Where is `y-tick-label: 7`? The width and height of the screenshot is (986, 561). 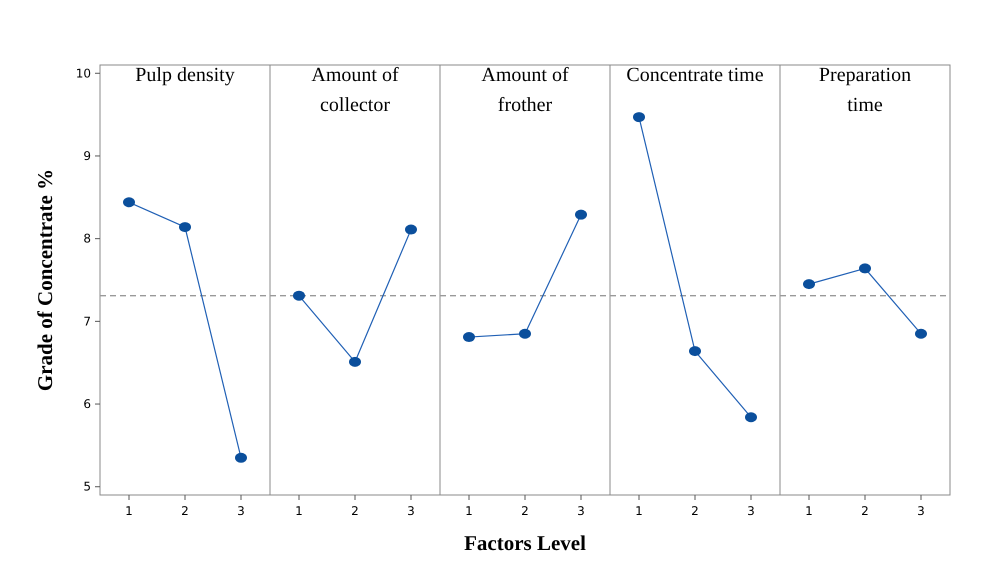 y-tick-label: 7 is located at coordinates (87, 321).